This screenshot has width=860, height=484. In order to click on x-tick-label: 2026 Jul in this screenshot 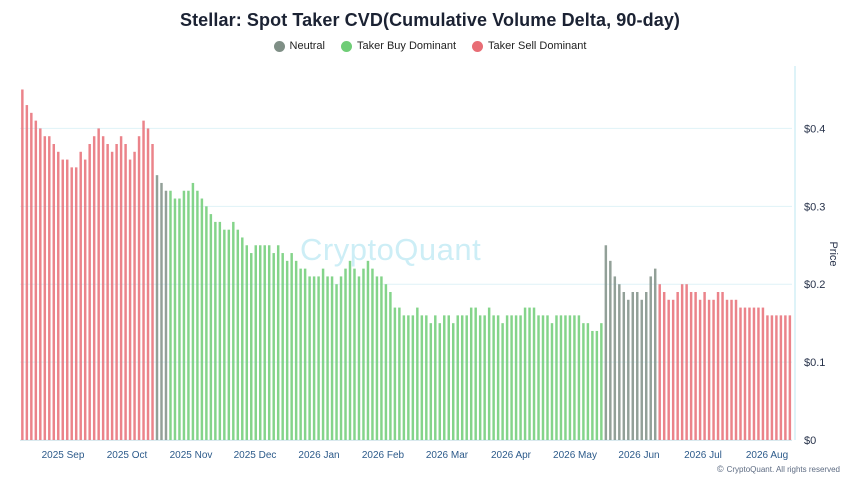, I will do `click(703, 455)`.